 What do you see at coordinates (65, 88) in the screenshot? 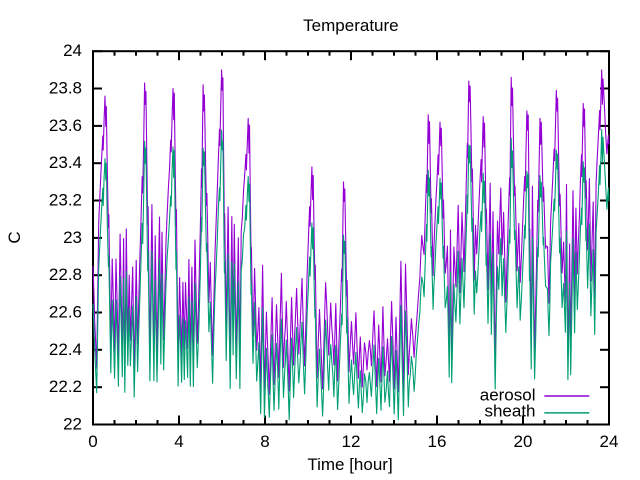
I see `svg-text: 23.8` at bounding box center [65, 88].